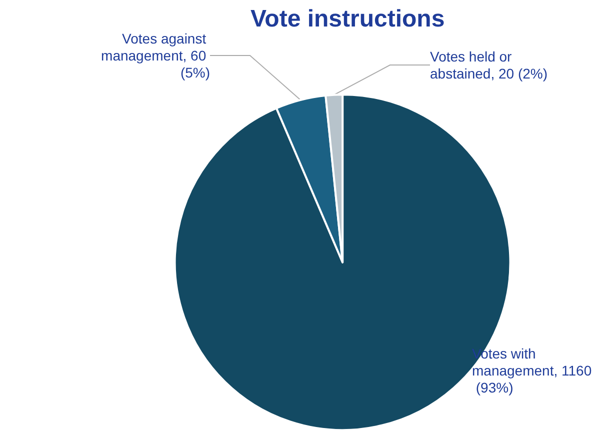  Describe the element at coordinates (347, 19) in the screenshot. I see `chart-title: Vote instructions` at that location.